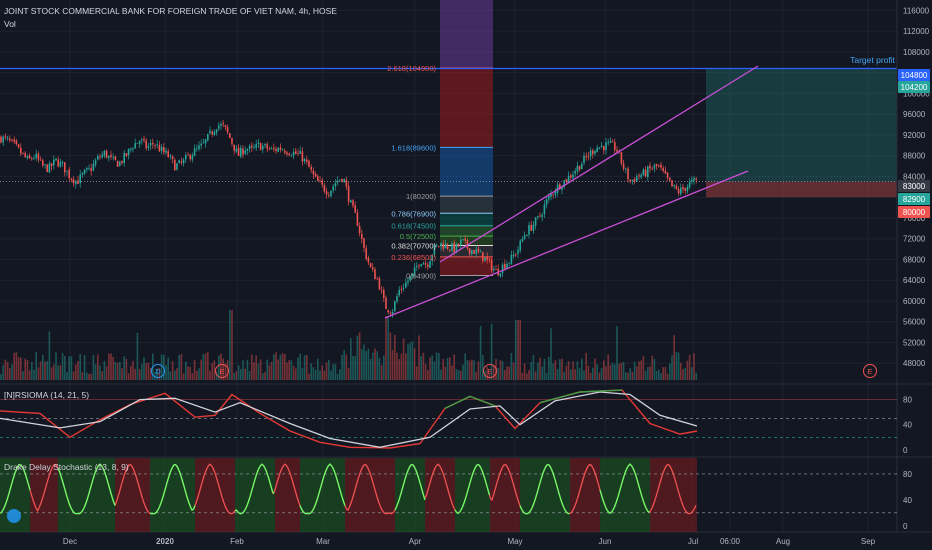 Image resolution: width=932 pixels, height=550 pixels. What do you see at coordinates (914, 280) in the screenshot?
I see `price-tick-label: 64000` at bounding box center [914, 280].